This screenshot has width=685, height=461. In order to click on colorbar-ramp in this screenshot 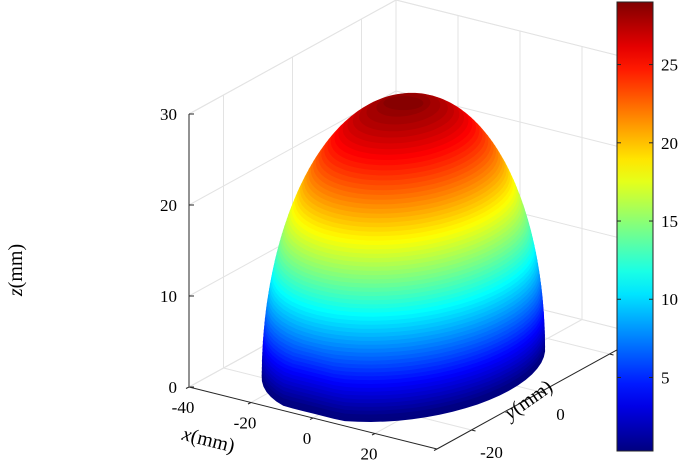, I will do `click(635, 226)`.